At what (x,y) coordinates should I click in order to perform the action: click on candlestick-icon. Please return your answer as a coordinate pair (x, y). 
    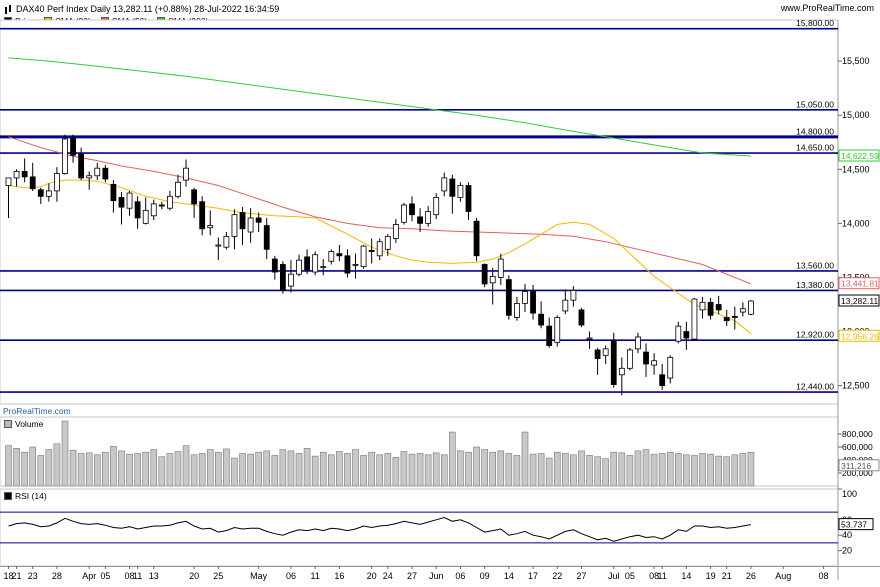
    Looking at the image, I should click on (8, 9).